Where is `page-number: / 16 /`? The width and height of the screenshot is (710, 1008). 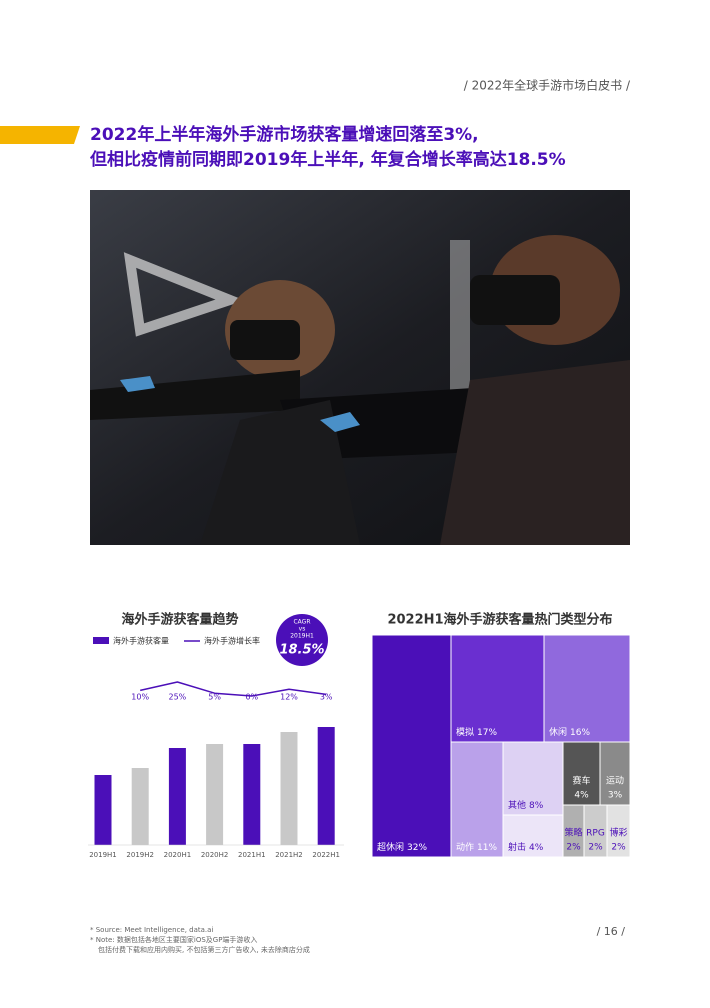
page-number: / 16 / is located at coordinates (611, 931).